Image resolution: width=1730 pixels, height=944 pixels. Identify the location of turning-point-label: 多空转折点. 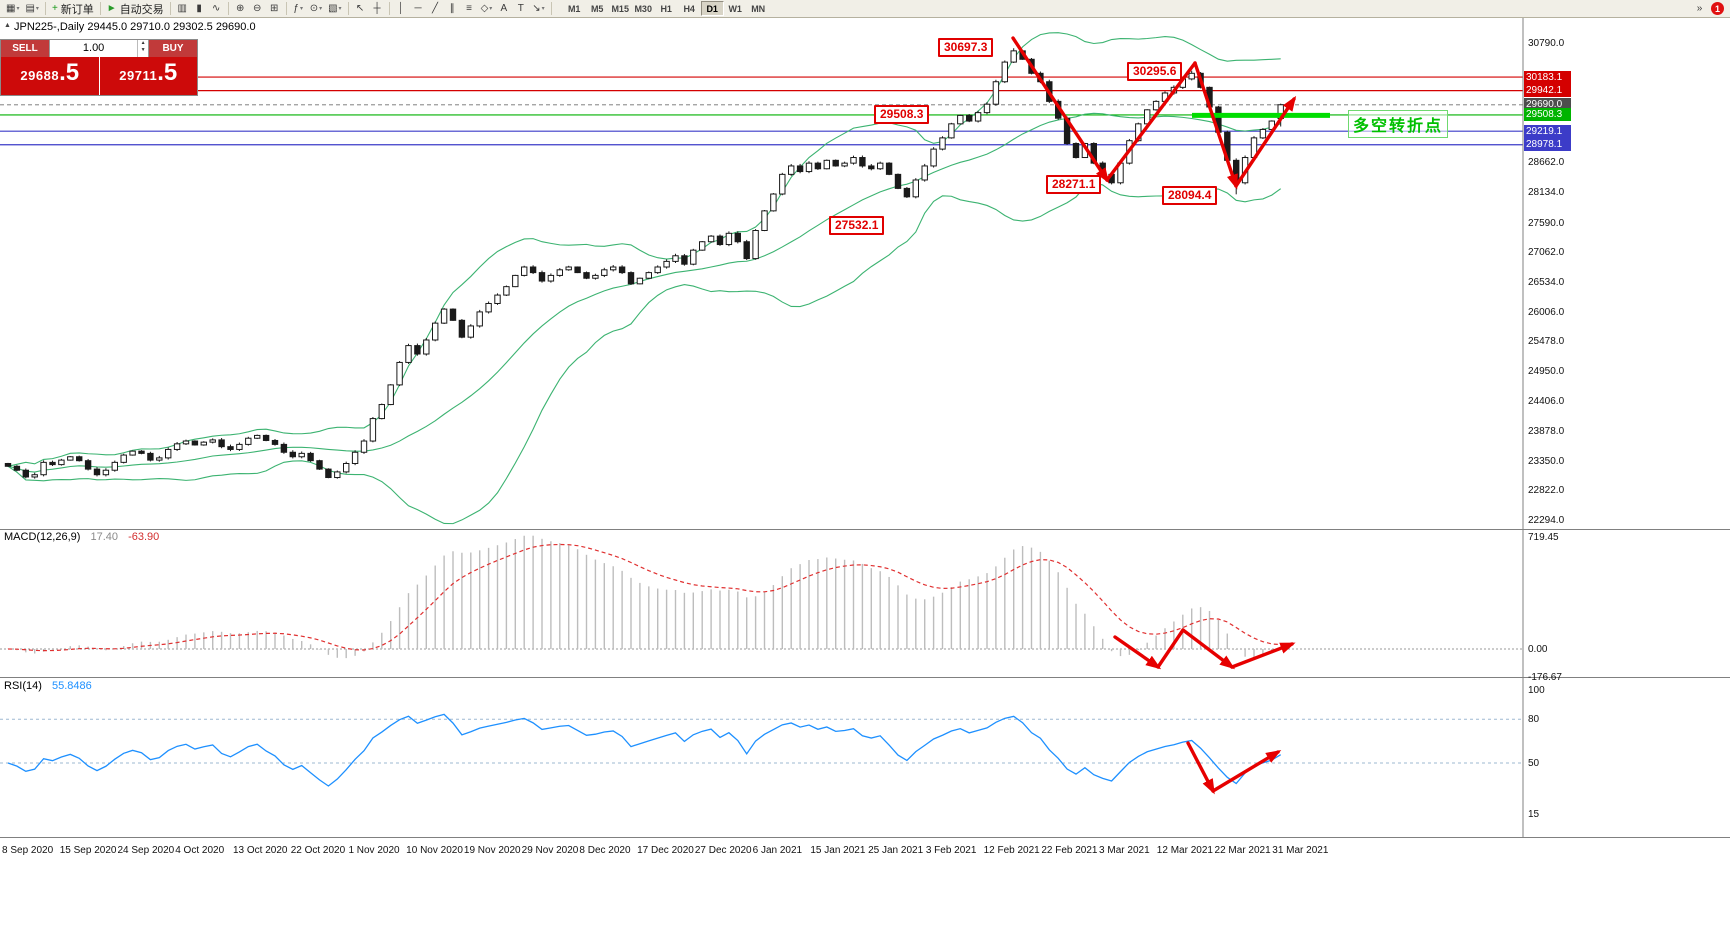
(1398, 124).